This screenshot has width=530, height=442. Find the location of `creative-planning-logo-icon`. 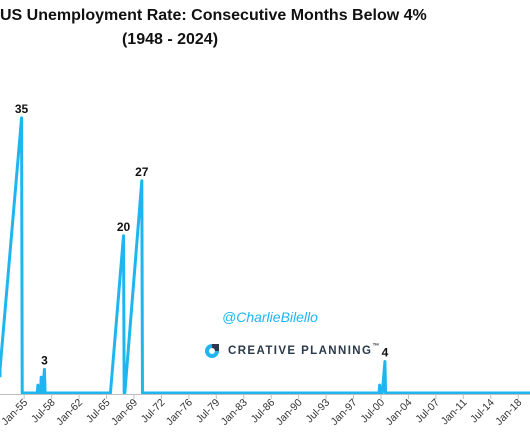

creative-planning-logo-icon is located at coordinates (212, 351).